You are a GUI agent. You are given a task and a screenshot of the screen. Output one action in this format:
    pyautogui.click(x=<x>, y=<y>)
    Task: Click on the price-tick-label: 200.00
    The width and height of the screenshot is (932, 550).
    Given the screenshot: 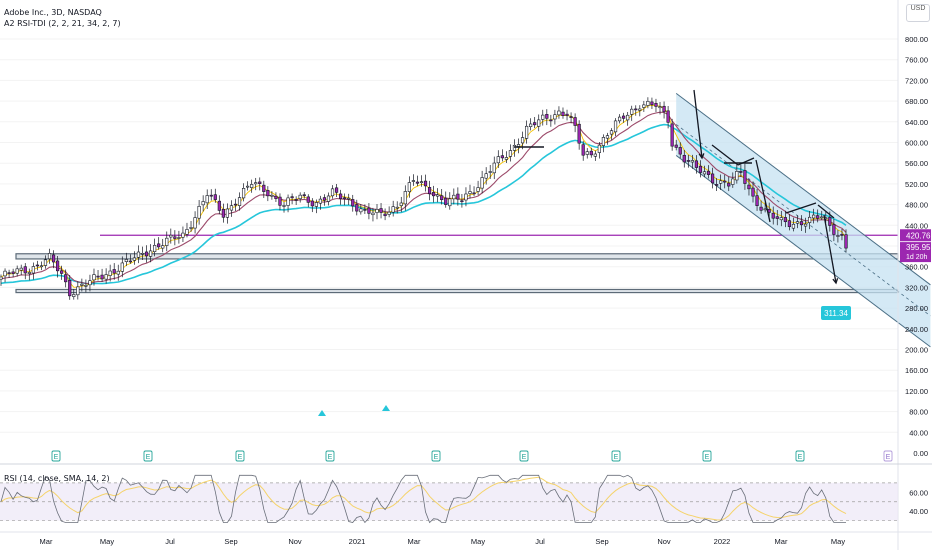 What is the action you would take?
    pyautogui.click(x=916, y=350)
    